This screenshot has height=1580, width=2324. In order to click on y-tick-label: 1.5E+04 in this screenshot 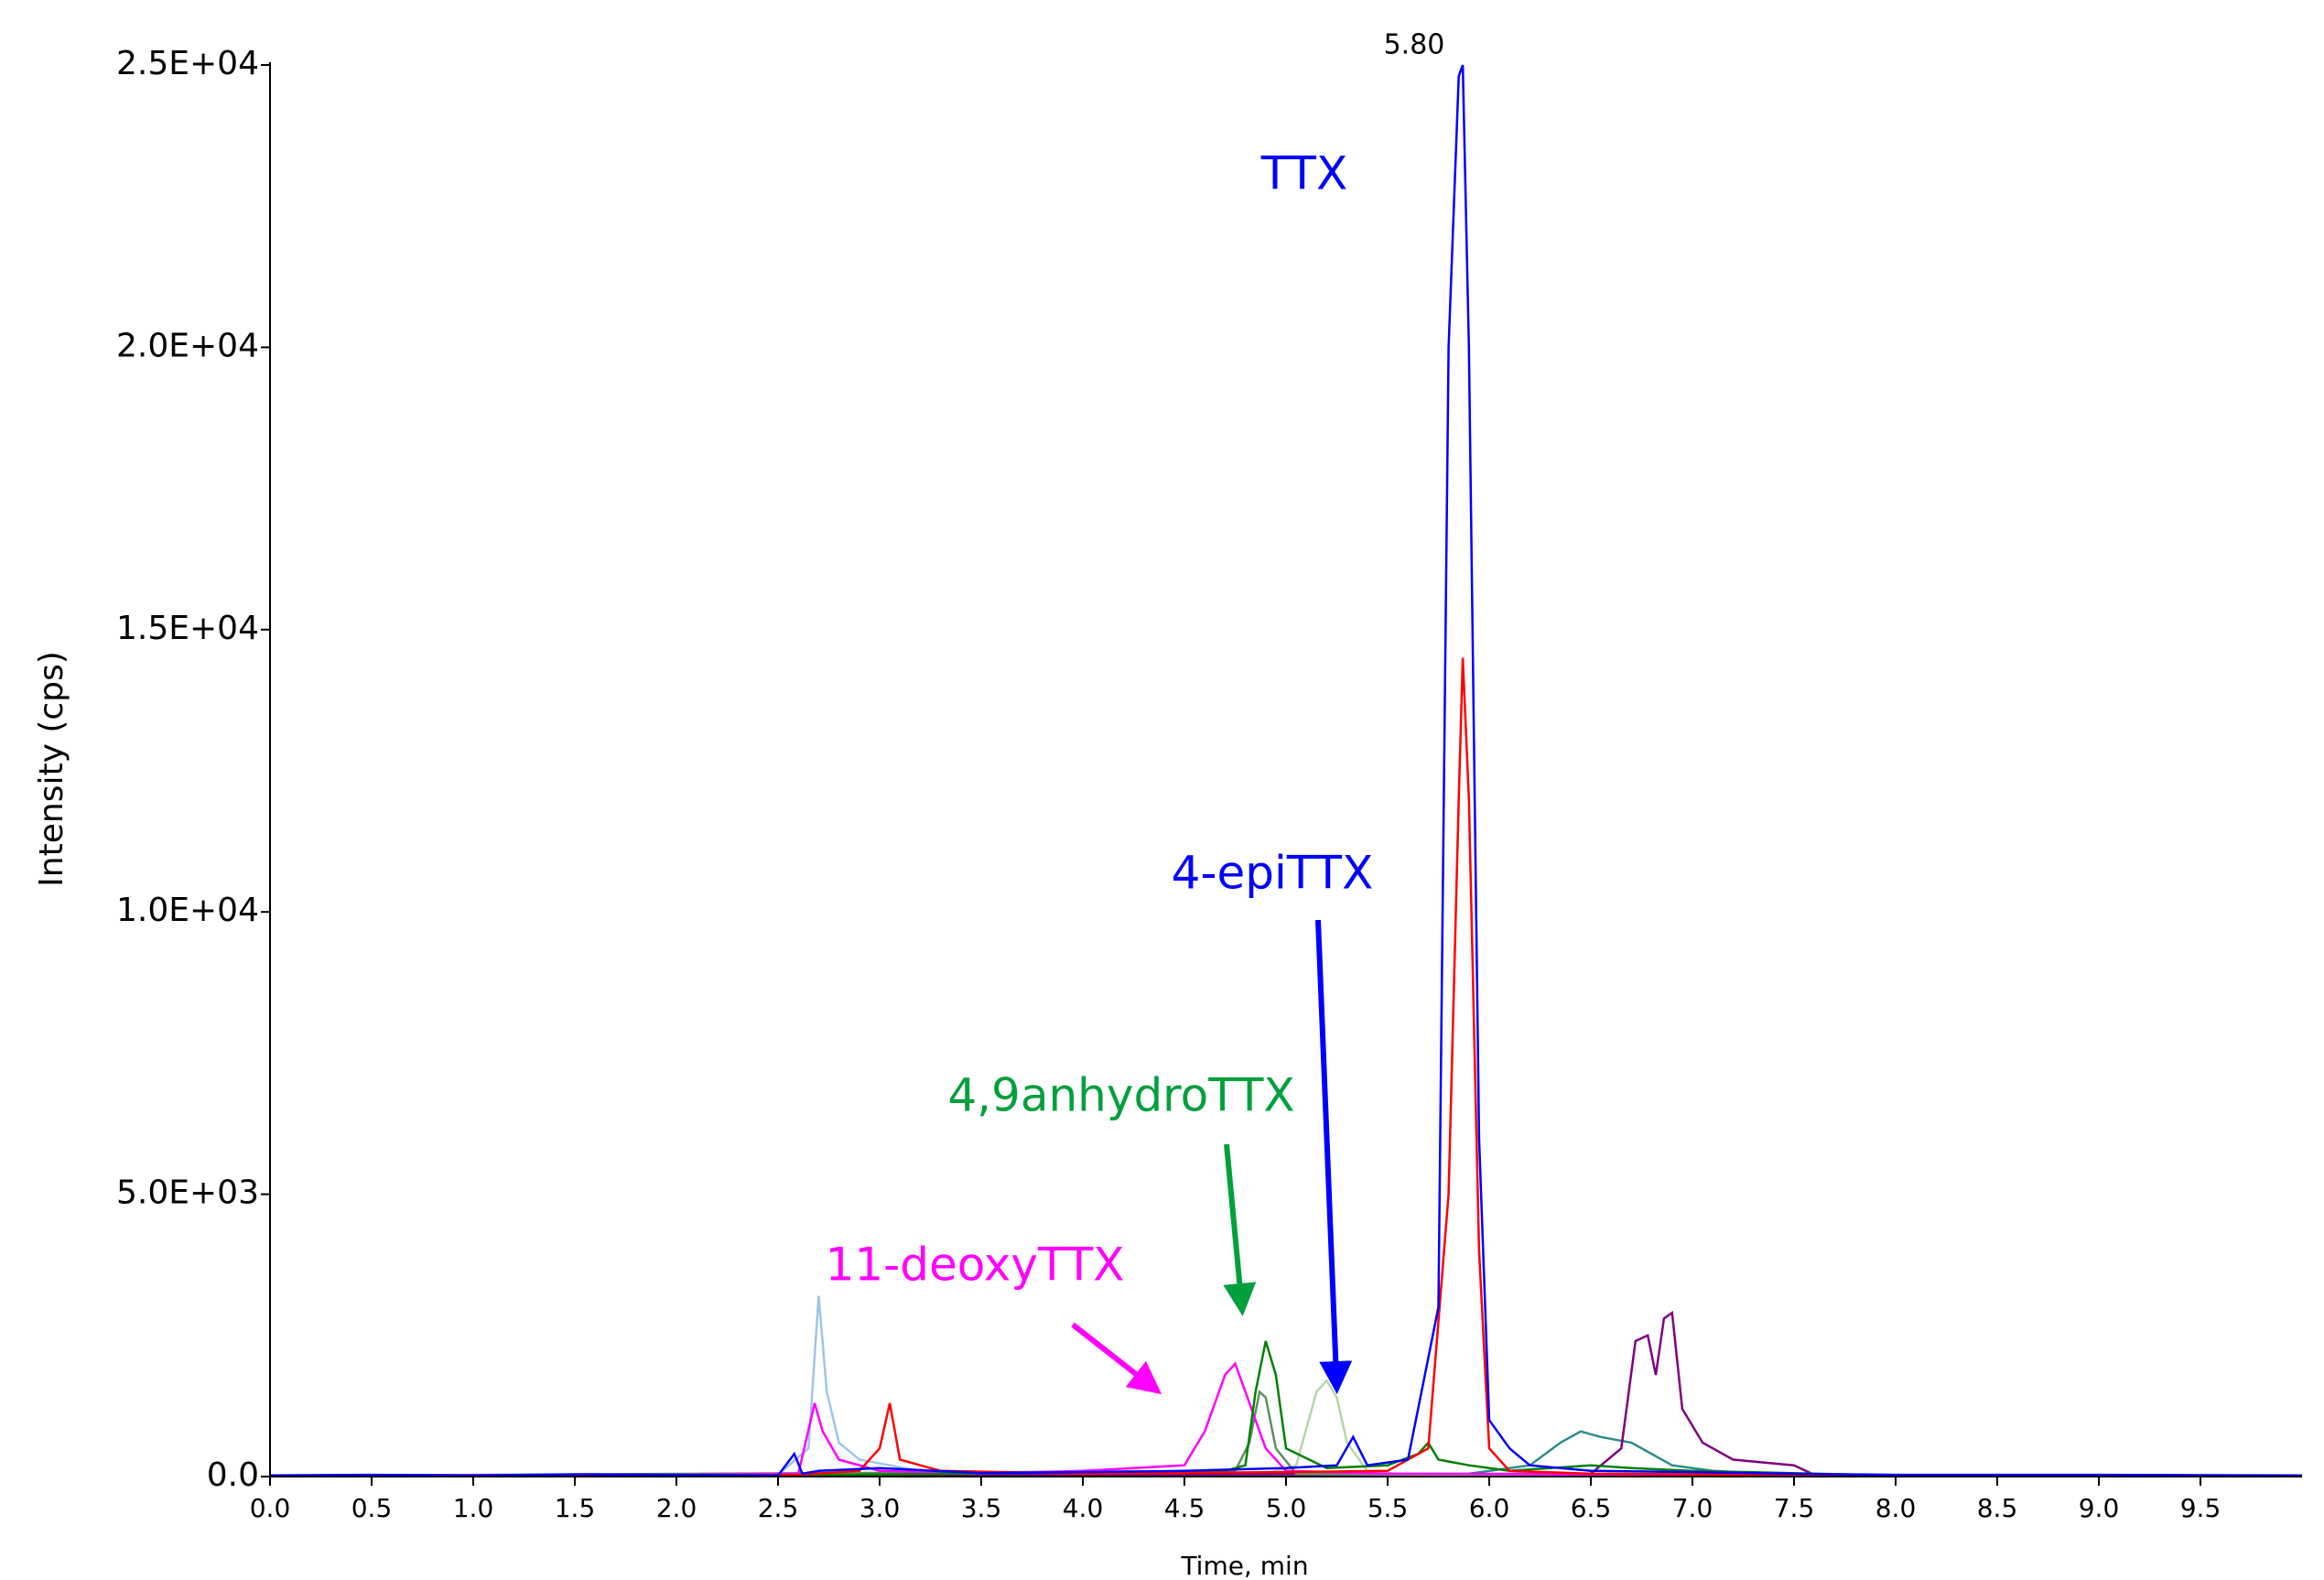, I will do `click(187, 628)`.